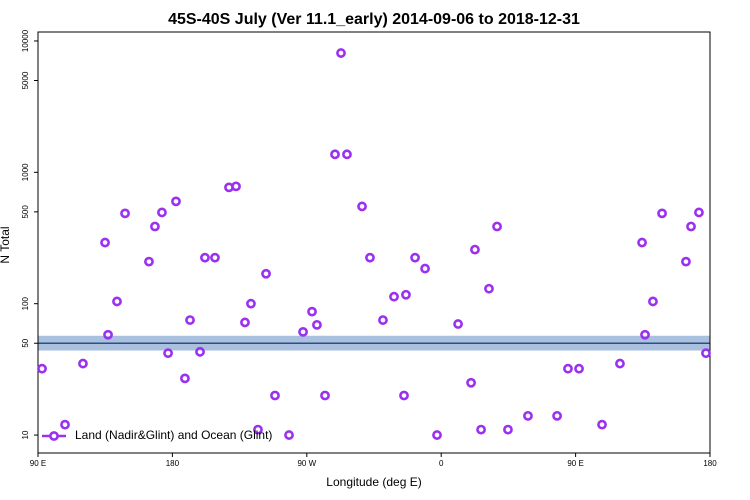  What do you see at coordinates (173, 435) in the screenshot?
I see `legend-label: Land (Nadir&Glint) and Ocean (Glint)` at bounding box center [173, 435].